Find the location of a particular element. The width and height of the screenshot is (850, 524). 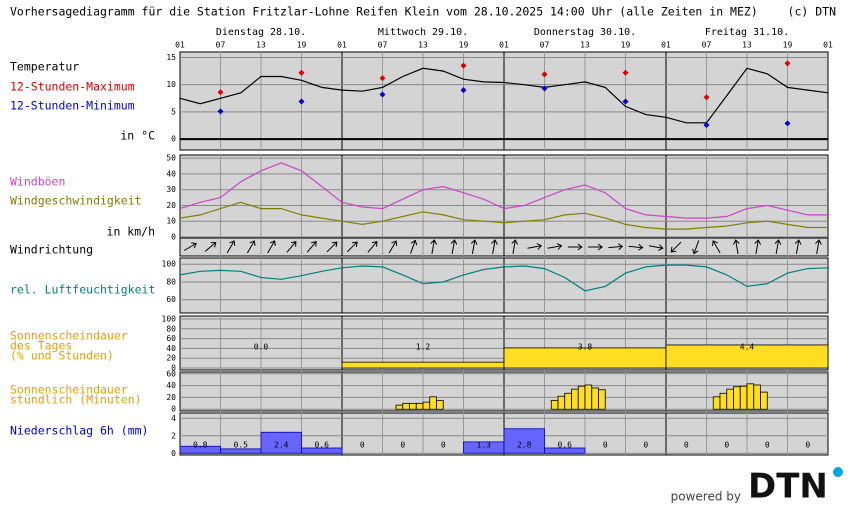

day-label: Mittwoch 29.10. is located at coordinates (423, 32).